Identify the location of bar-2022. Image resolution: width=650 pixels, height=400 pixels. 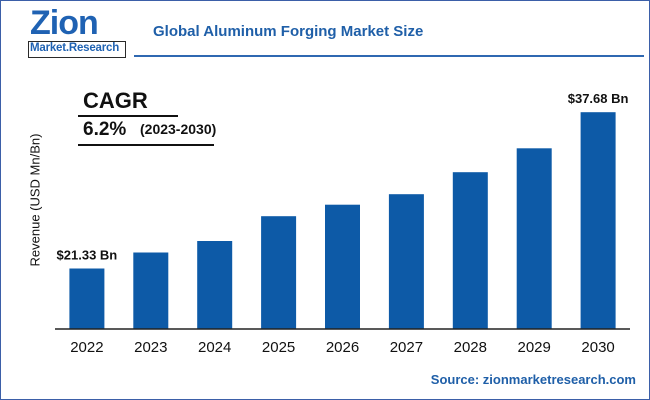
(87, 298).